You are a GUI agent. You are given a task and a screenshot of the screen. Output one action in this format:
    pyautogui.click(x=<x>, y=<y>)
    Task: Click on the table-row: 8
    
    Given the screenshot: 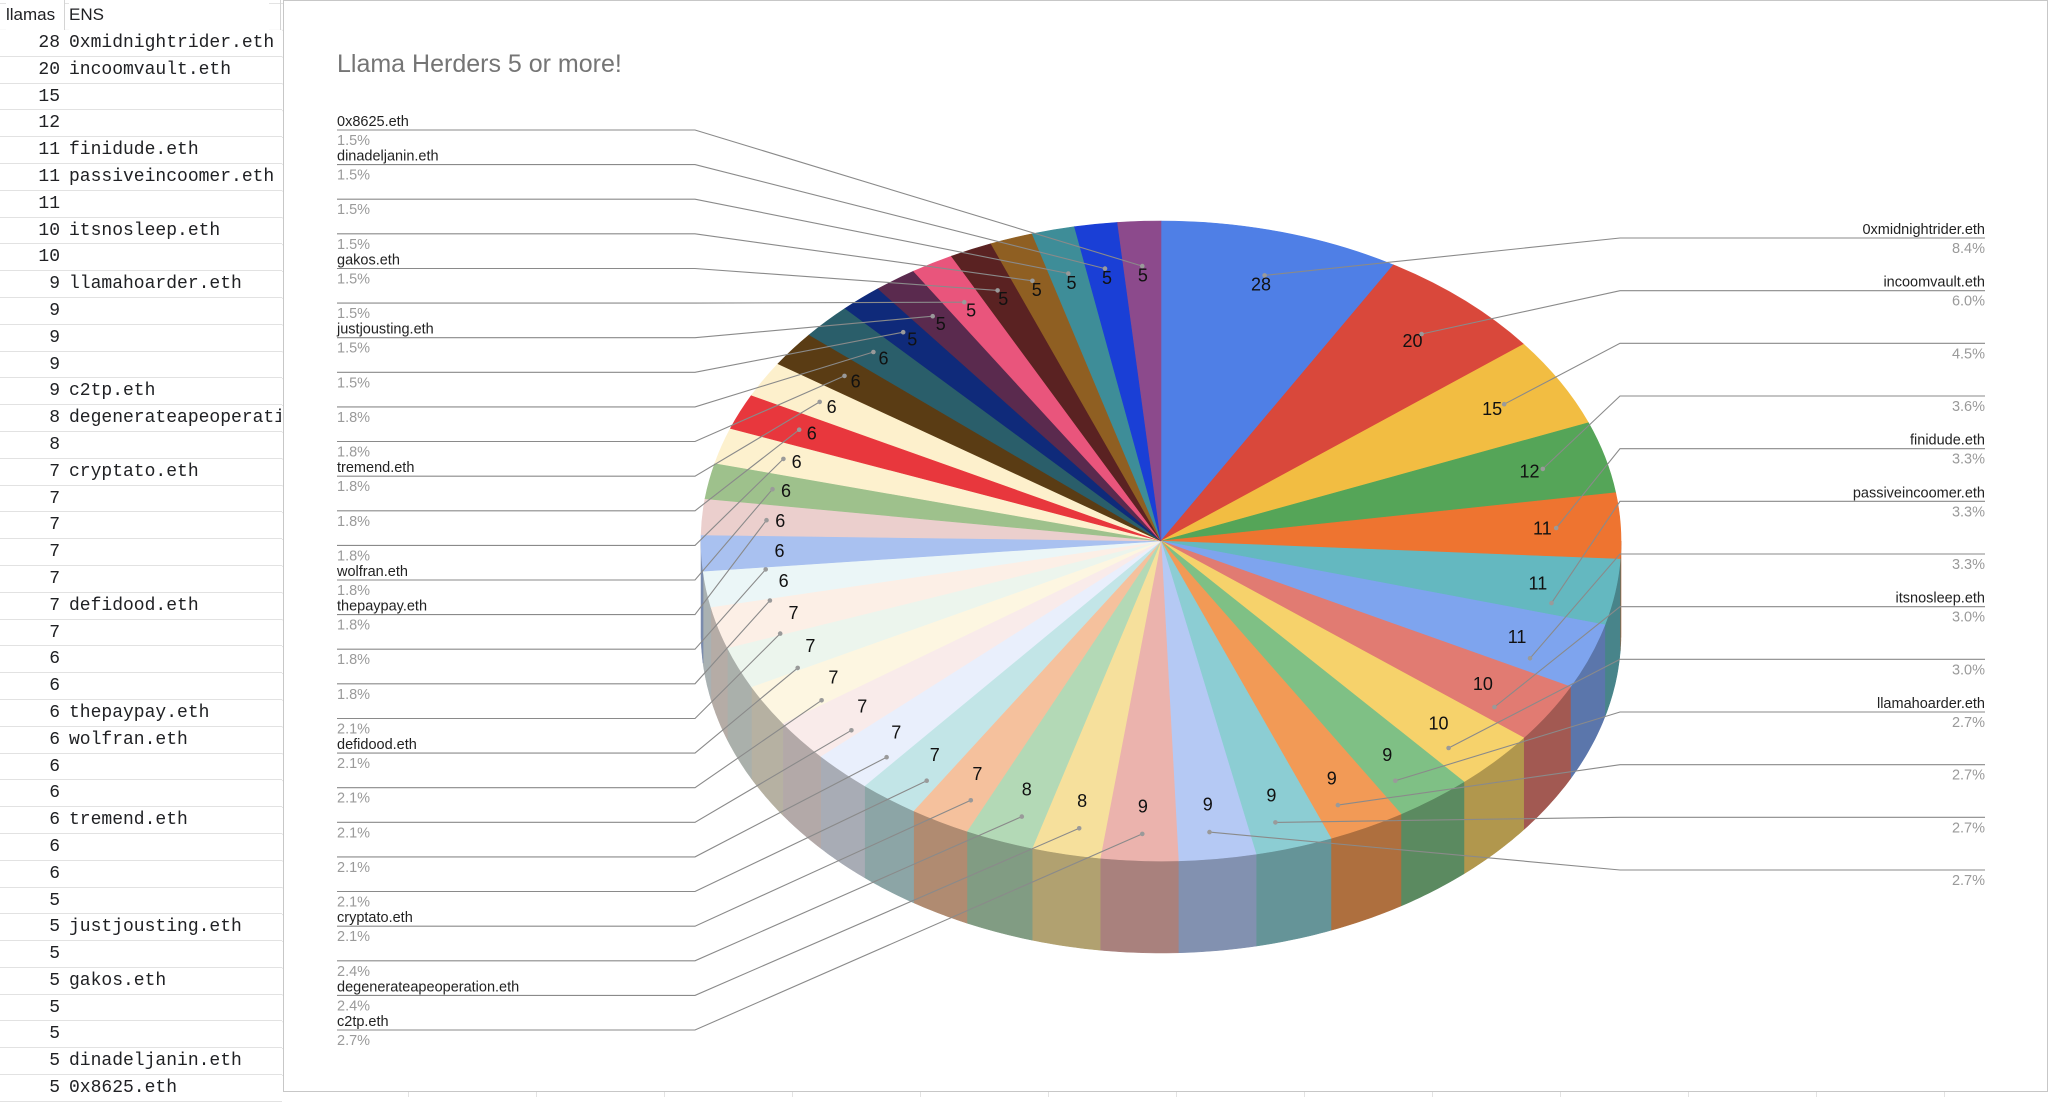 What is the action you would take?
    pyautogui.click(x=141, y=445)
    